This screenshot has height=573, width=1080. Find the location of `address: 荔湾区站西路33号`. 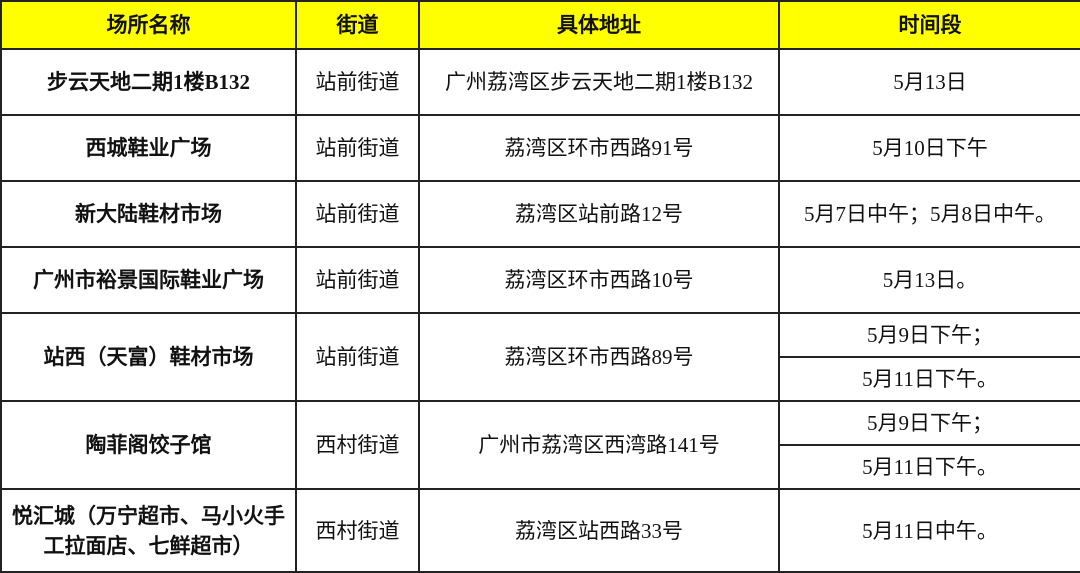

address: 荔湾区站西路33号 is located at coordinates (599, 530).